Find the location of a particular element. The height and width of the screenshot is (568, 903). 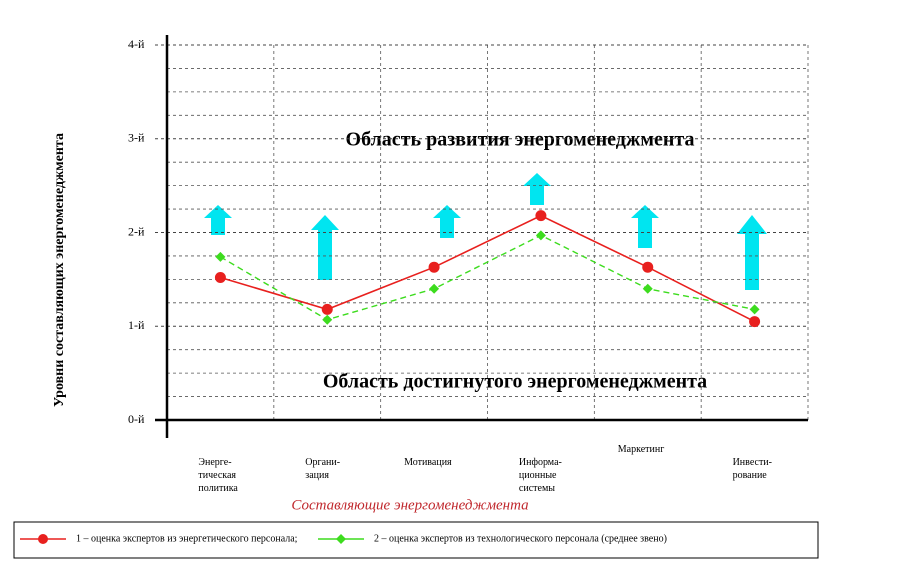

x-tick-label: Информа- ционные системы is located at coordinates (540, 475).